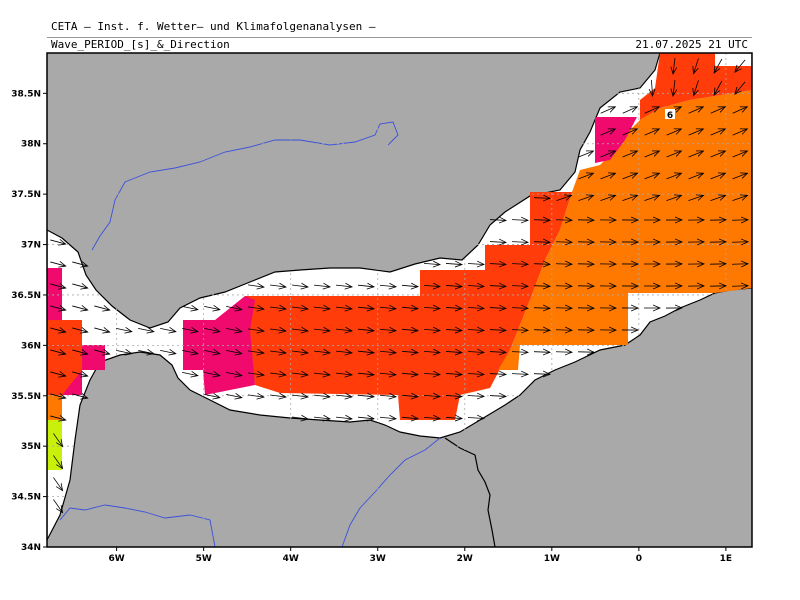  I want to click on period-zone-orange-atlantic, so click(54, 407).